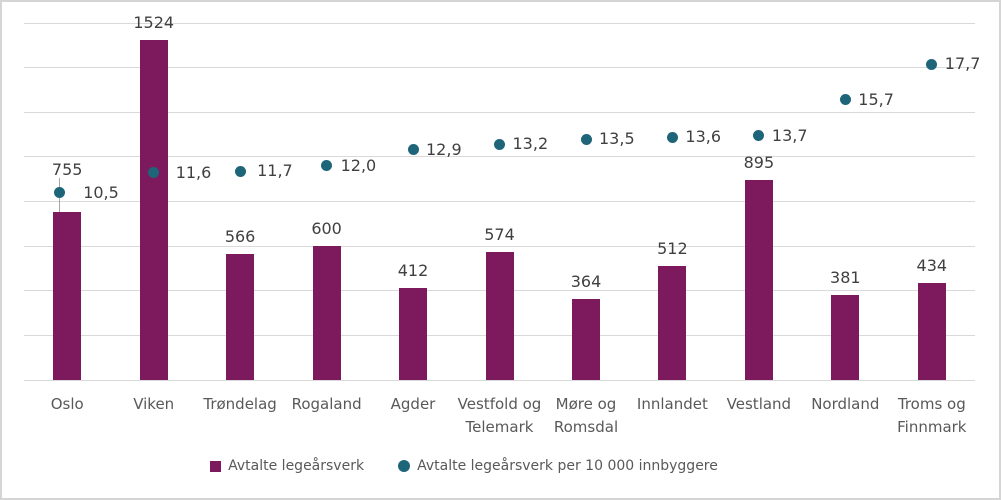  Describe the element at coordinates (499, 427) in the screenshot. I see `x-axis-label-line: Telemark` at that location.